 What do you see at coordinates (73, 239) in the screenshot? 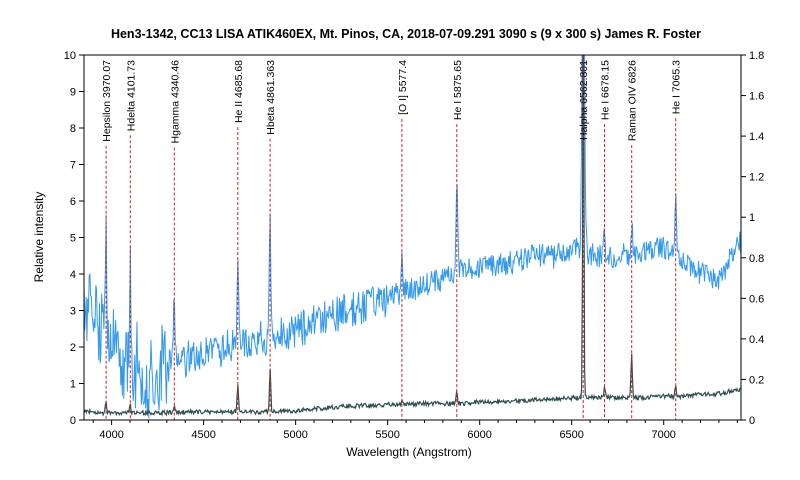
I see `y-tick-label: 5` at bounding box center [73, 239].